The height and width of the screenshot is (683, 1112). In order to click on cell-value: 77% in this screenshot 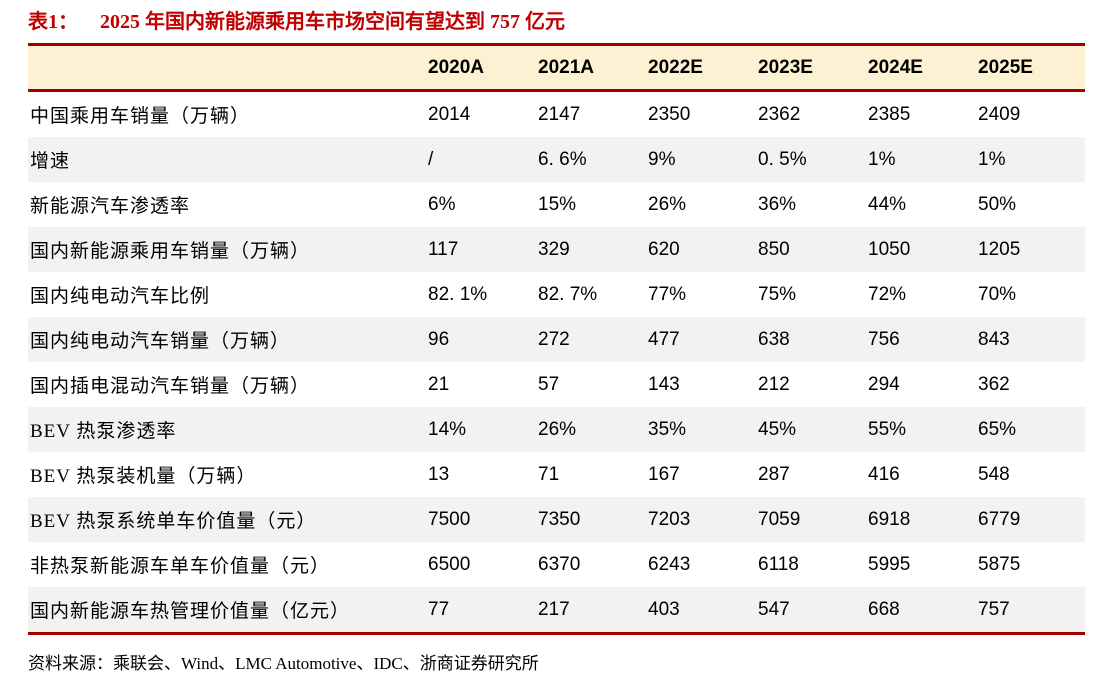, I will do `click(667, 294)`.